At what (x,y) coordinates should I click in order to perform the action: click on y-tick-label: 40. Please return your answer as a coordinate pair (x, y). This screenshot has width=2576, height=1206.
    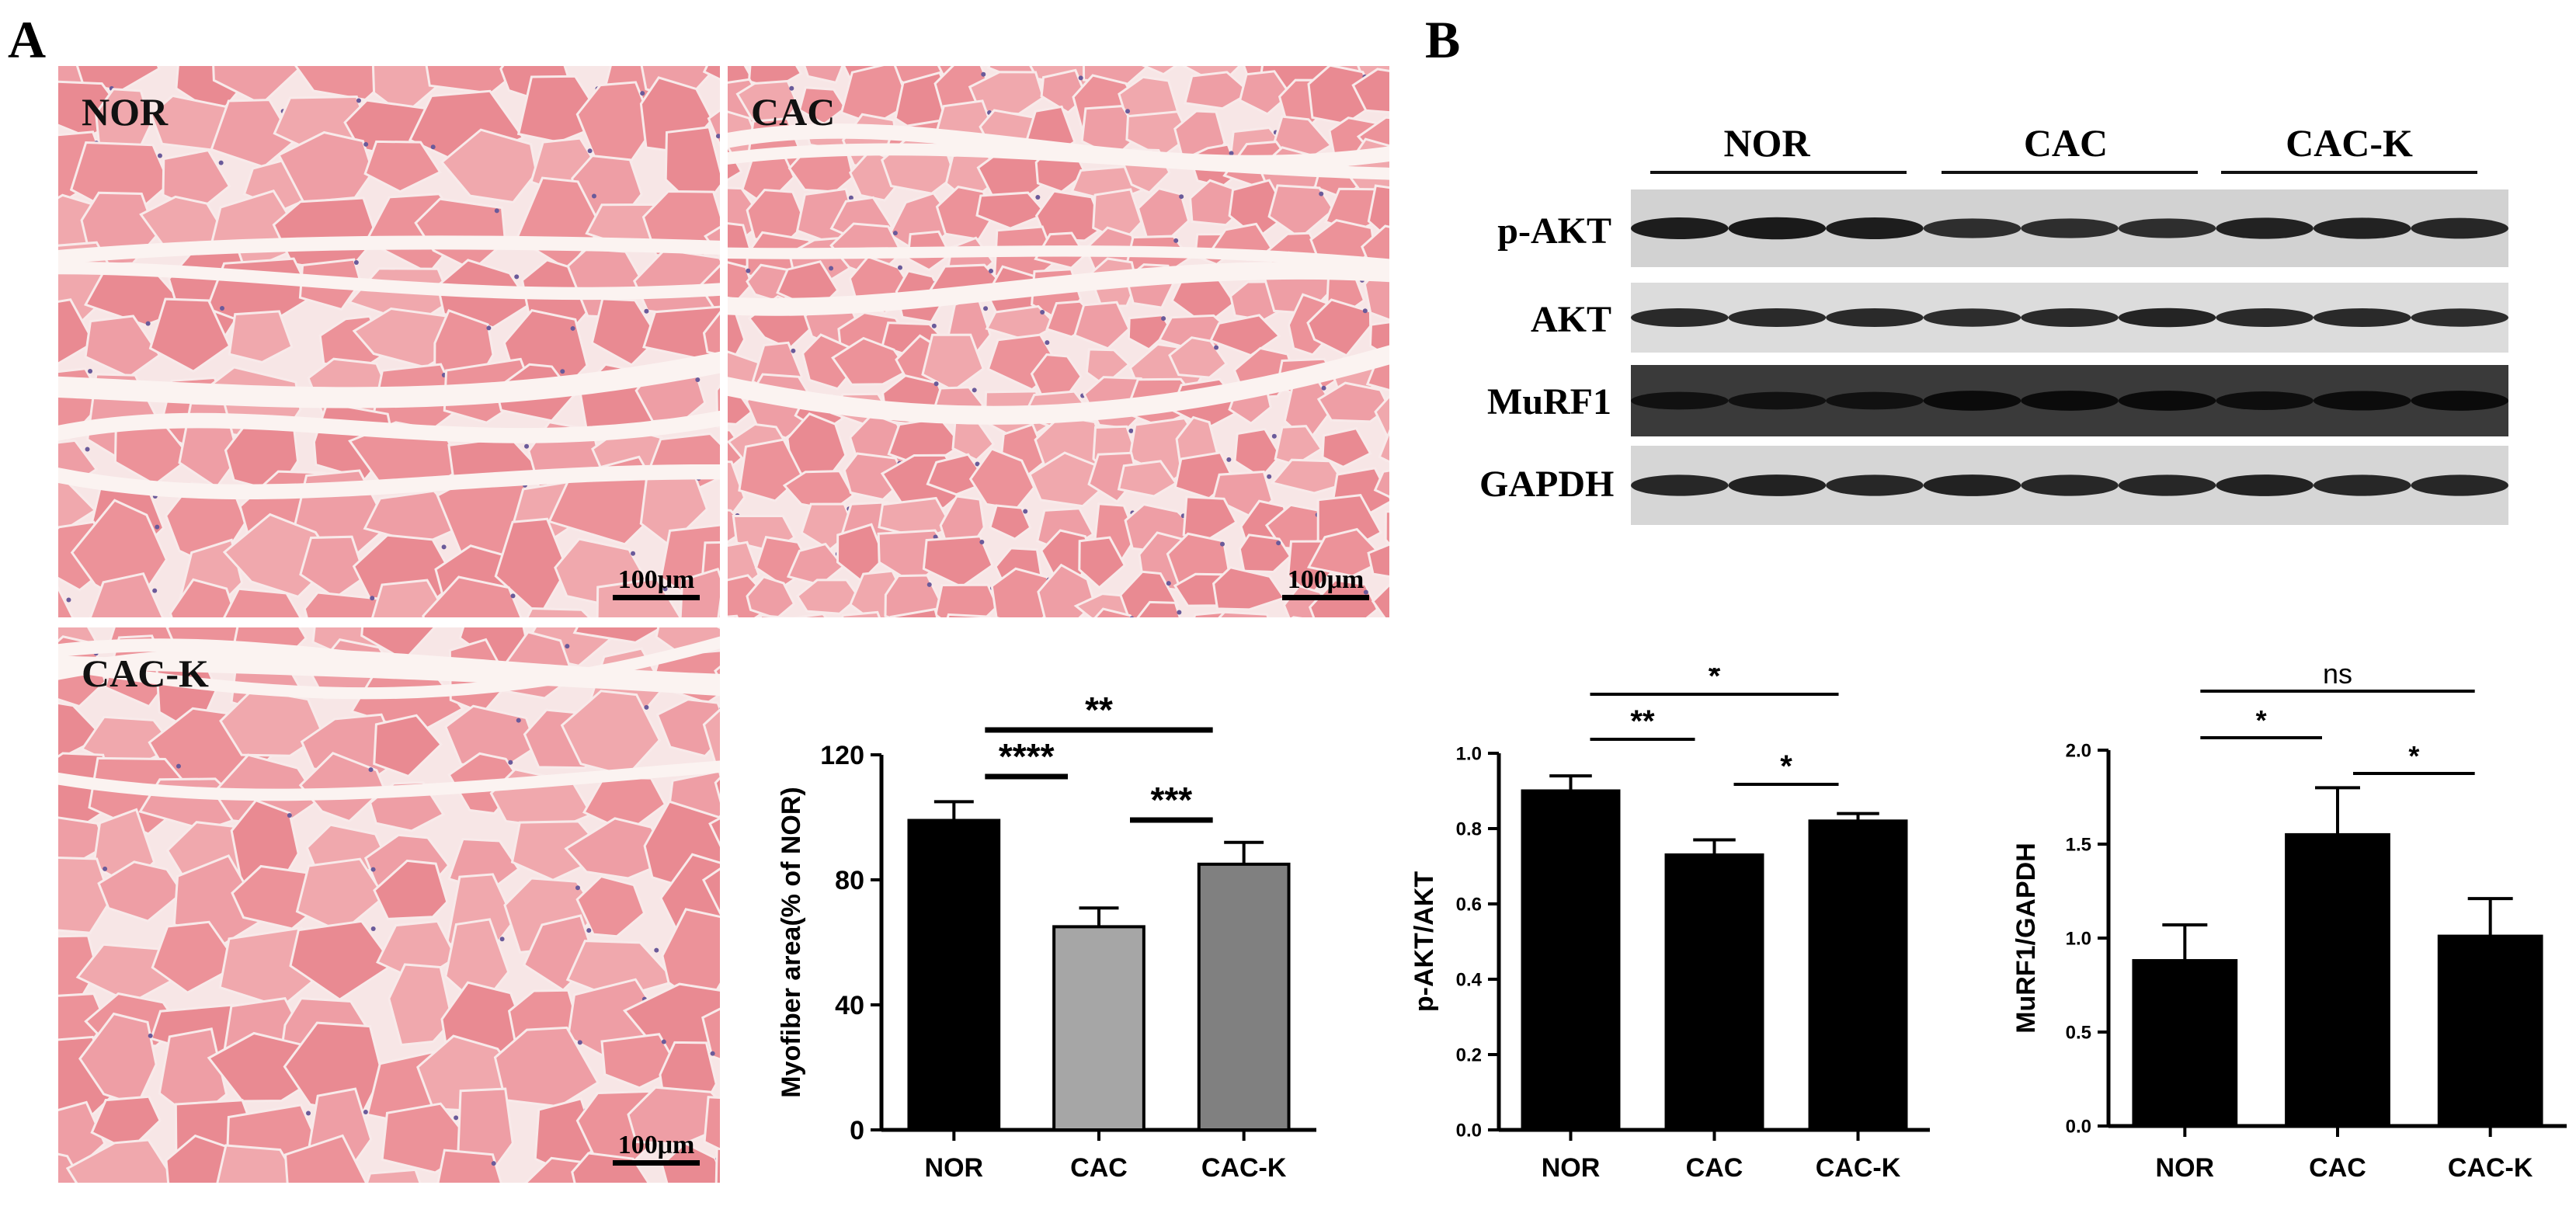
    Looking at the image, I should click on (849, 1005).